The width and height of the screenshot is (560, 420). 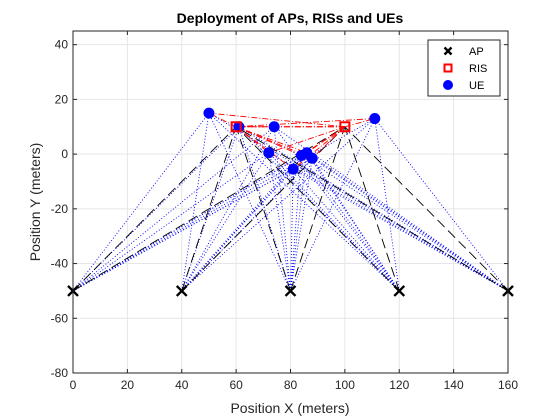 I want to click on legend-label: UE, so click(x=476, y=86).